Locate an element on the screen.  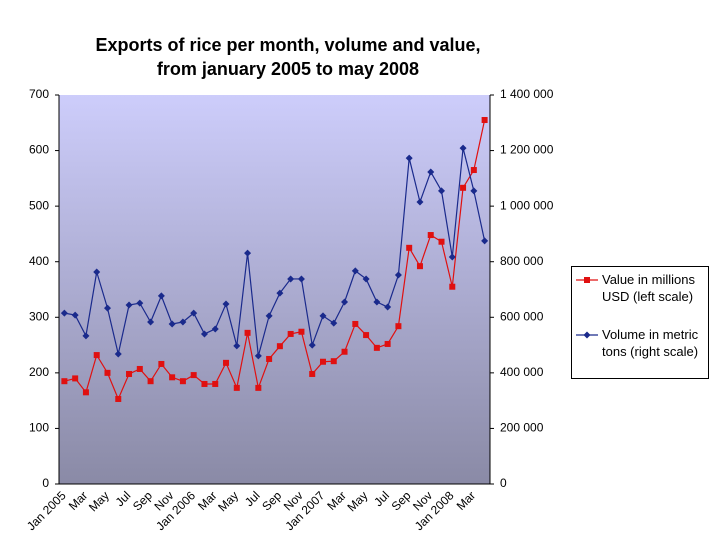
y-tick-label: 400 is located at coordinates (39, 261).